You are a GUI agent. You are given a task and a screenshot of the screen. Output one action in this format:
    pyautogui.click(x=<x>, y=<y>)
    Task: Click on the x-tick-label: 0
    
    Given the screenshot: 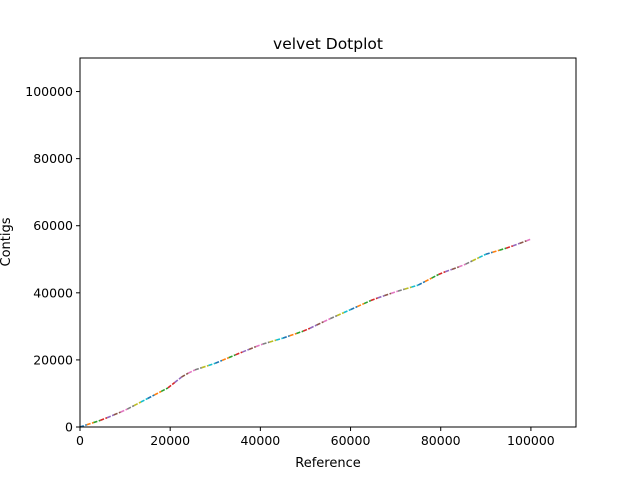 What is the action you would take?
    pyautogui.click(x=80, y=440)
    